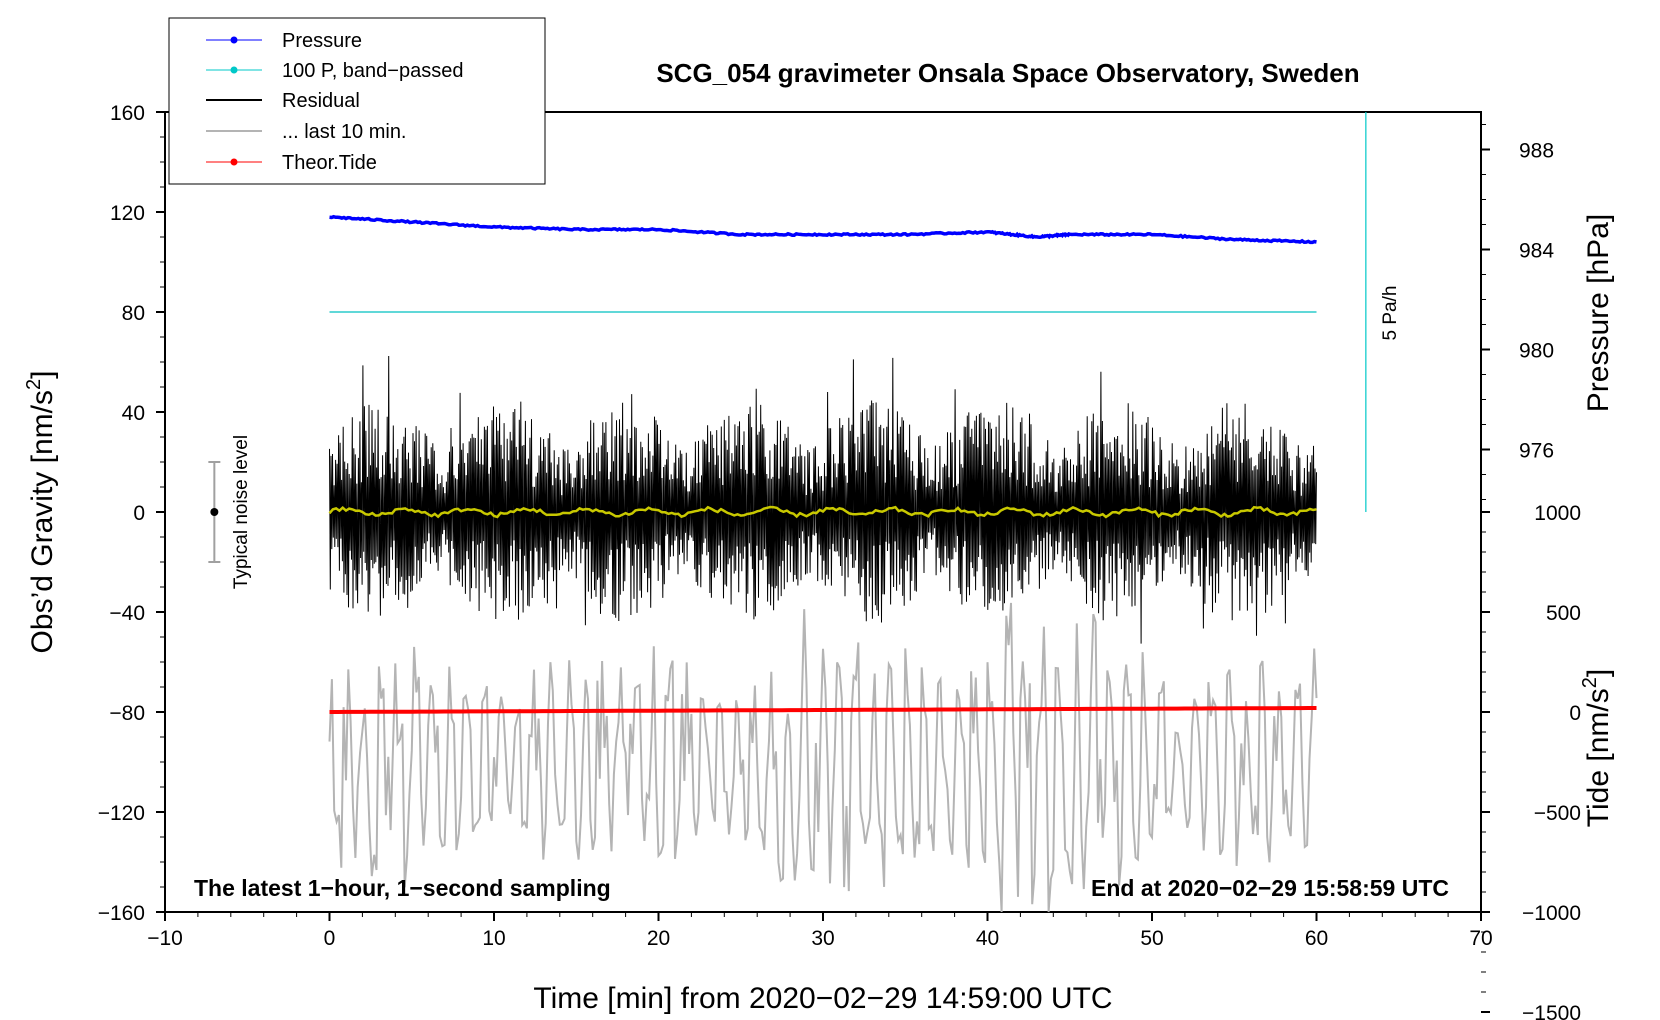 The height and width of the screenshot is (1020, 1660). Describe the element at coordinates (1551, 913) in the screenshot. I see `tide-tick-label: −1000` at that location.